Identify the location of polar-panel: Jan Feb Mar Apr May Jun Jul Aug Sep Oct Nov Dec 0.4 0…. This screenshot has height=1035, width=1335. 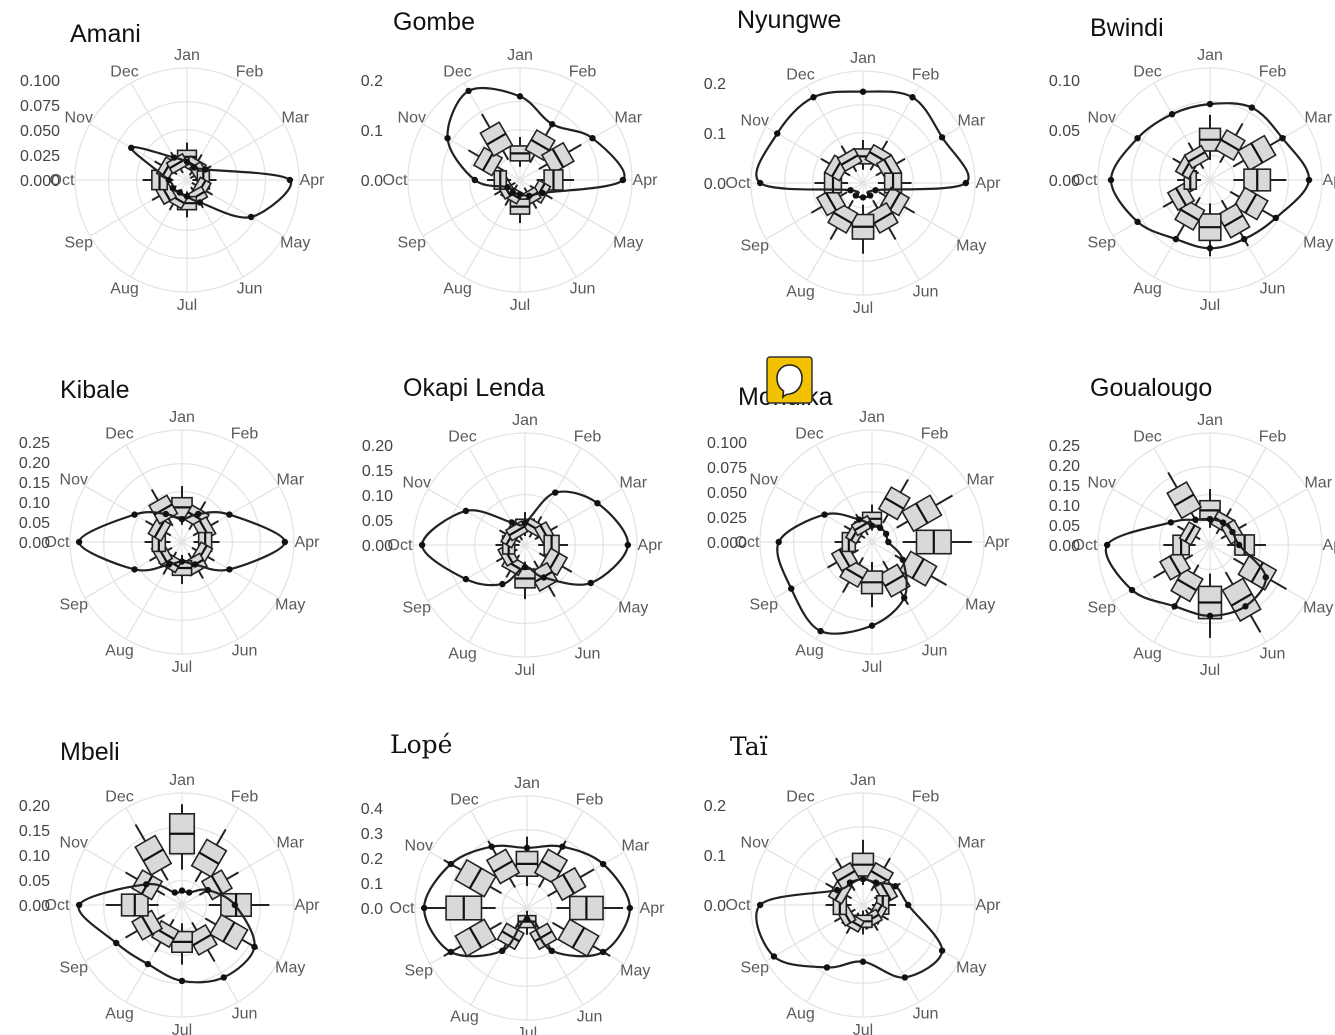
(513, 882).